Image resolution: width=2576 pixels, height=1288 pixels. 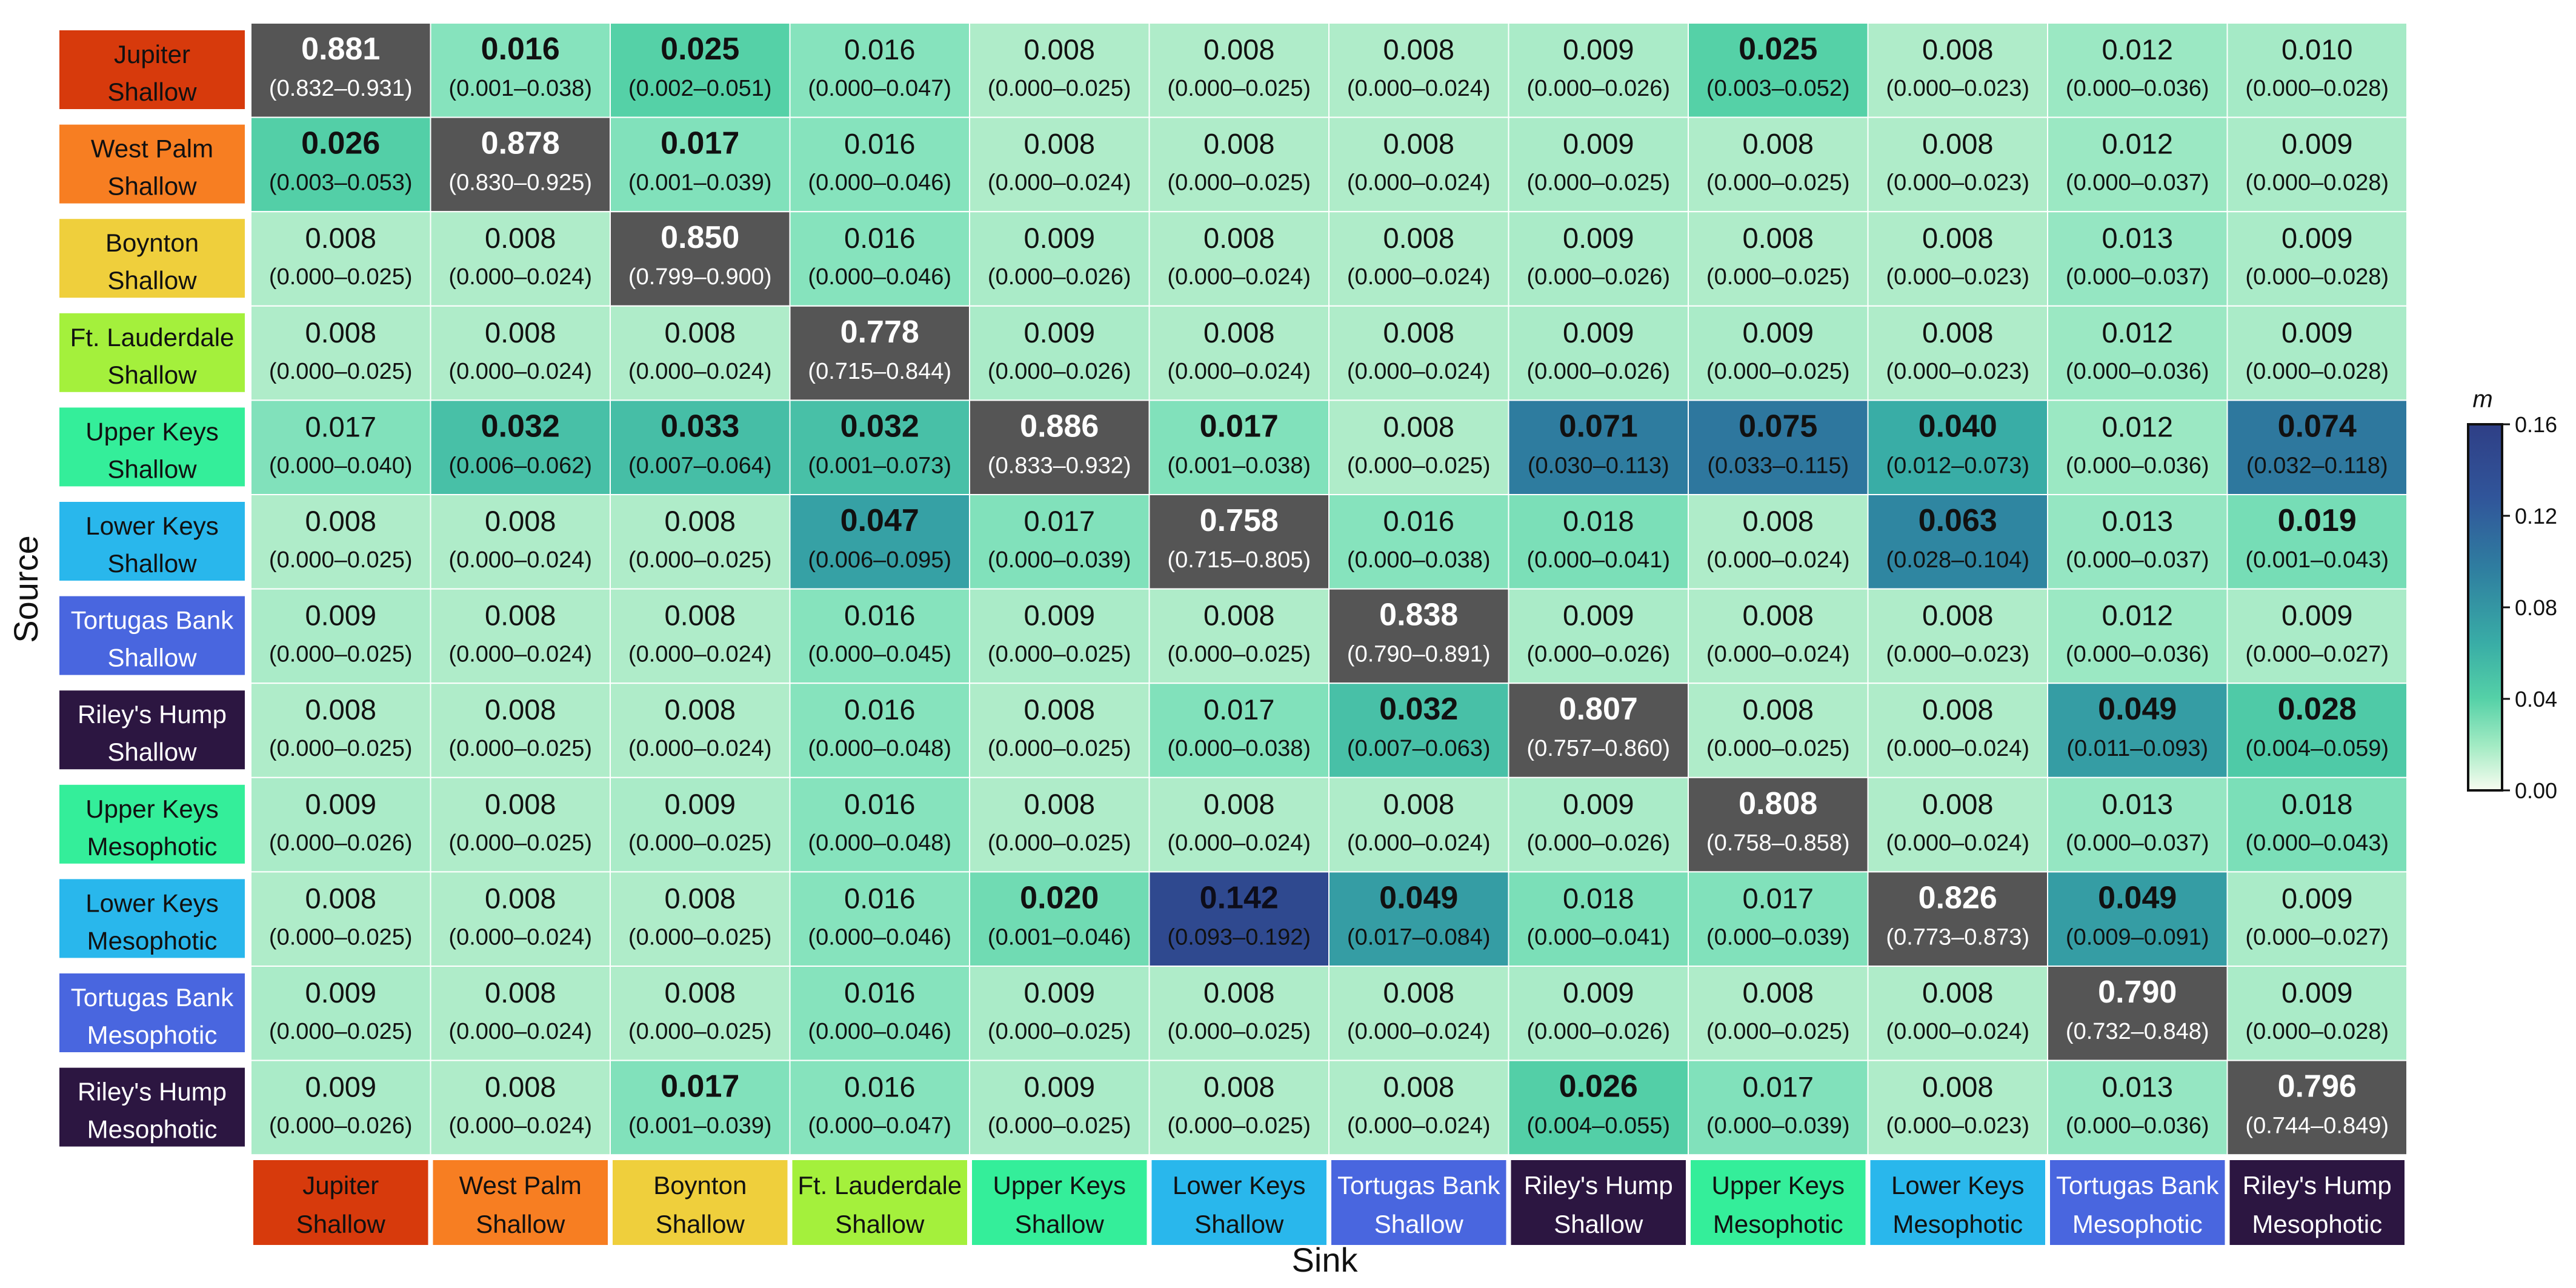 What do you see at coordinates (151, 526) in the screenshot?
I see `source-label-line1: Lower Keys` at bounding box center [151, 526].